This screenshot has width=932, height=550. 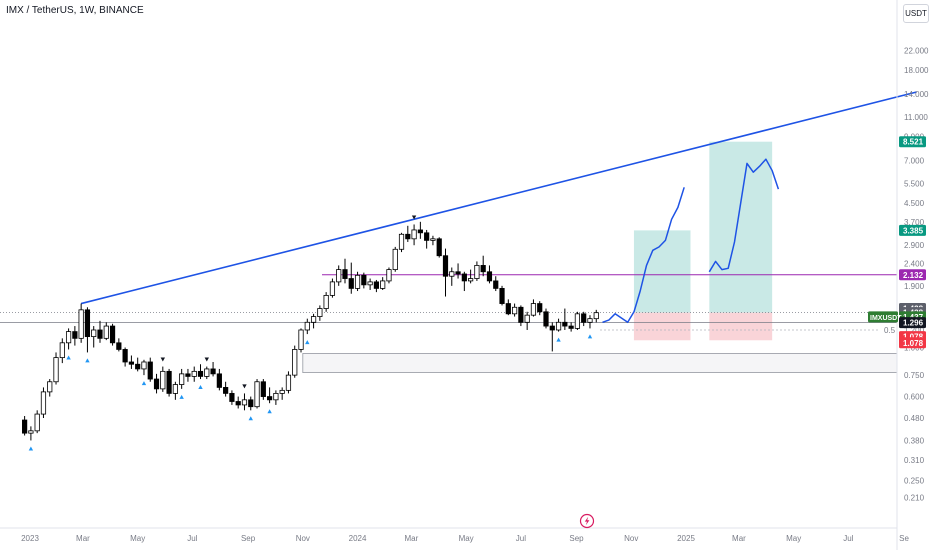 I want to click on price-label-value: 3.385, so click(x=913, y=230).